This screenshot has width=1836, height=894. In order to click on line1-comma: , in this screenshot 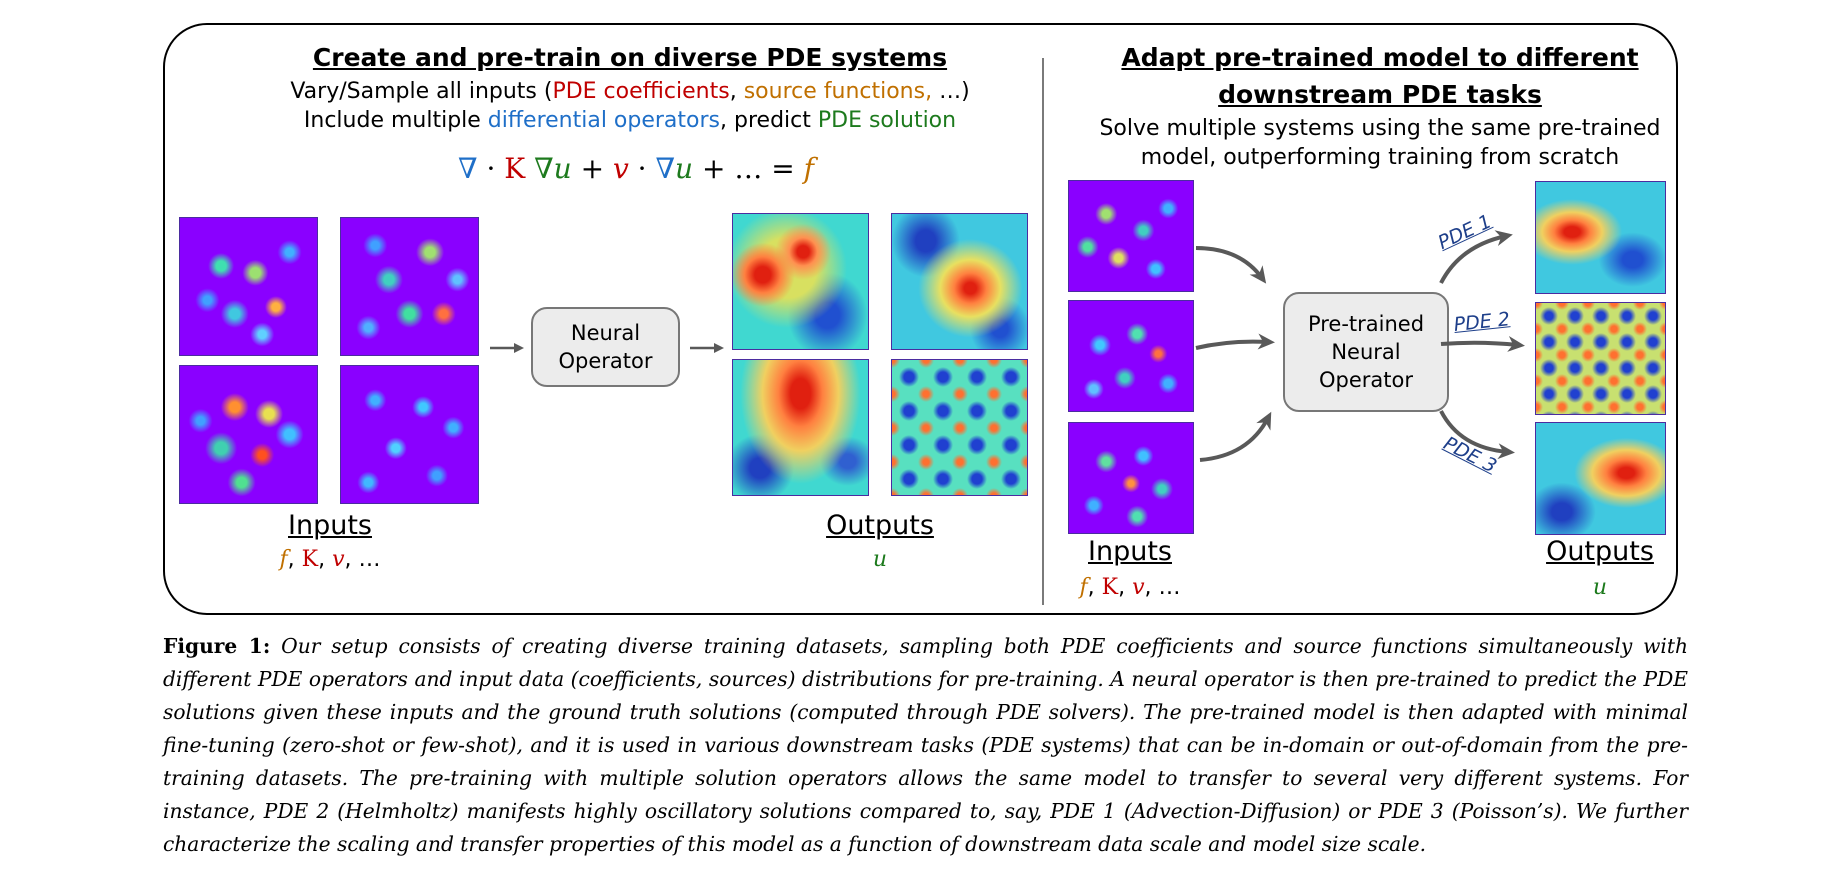, I will do `click(736, 91)`.